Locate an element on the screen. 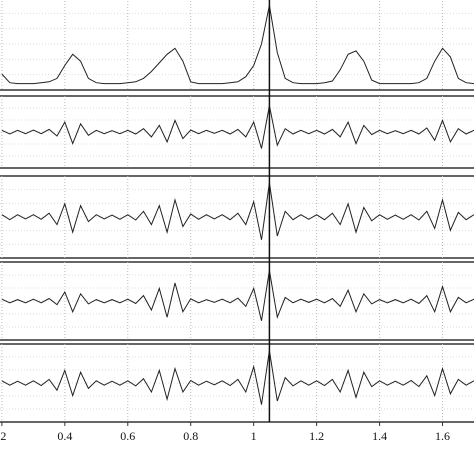 This screenshot has height=474, width=474. x-tick-label: 0.6 is located at coordinates (127, 436).